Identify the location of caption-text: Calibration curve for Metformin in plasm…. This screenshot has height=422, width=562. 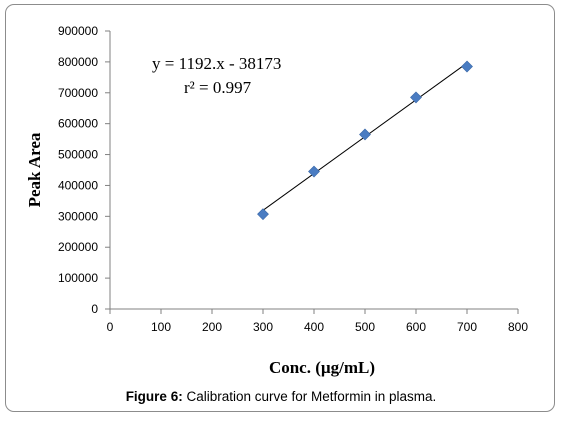
(309, 396).